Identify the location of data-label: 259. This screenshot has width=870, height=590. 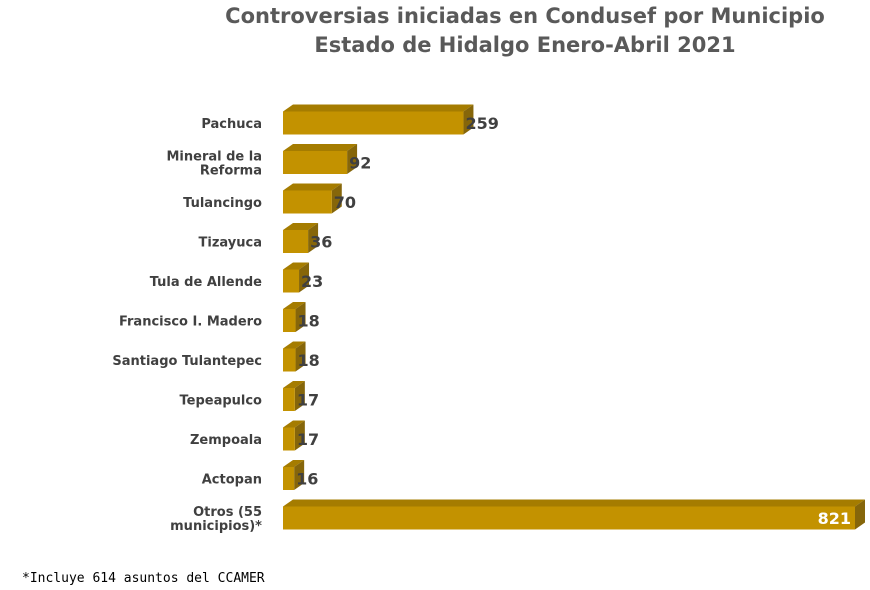
(481, 123).